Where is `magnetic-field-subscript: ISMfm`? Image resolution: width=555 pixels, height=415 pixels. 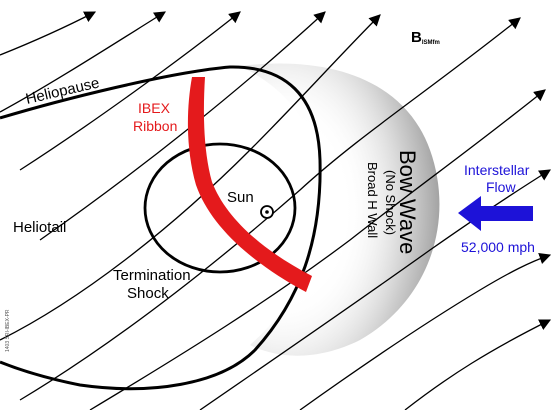
magnetic-field-subscript: ISMfm is located at coordinates (431, 43).